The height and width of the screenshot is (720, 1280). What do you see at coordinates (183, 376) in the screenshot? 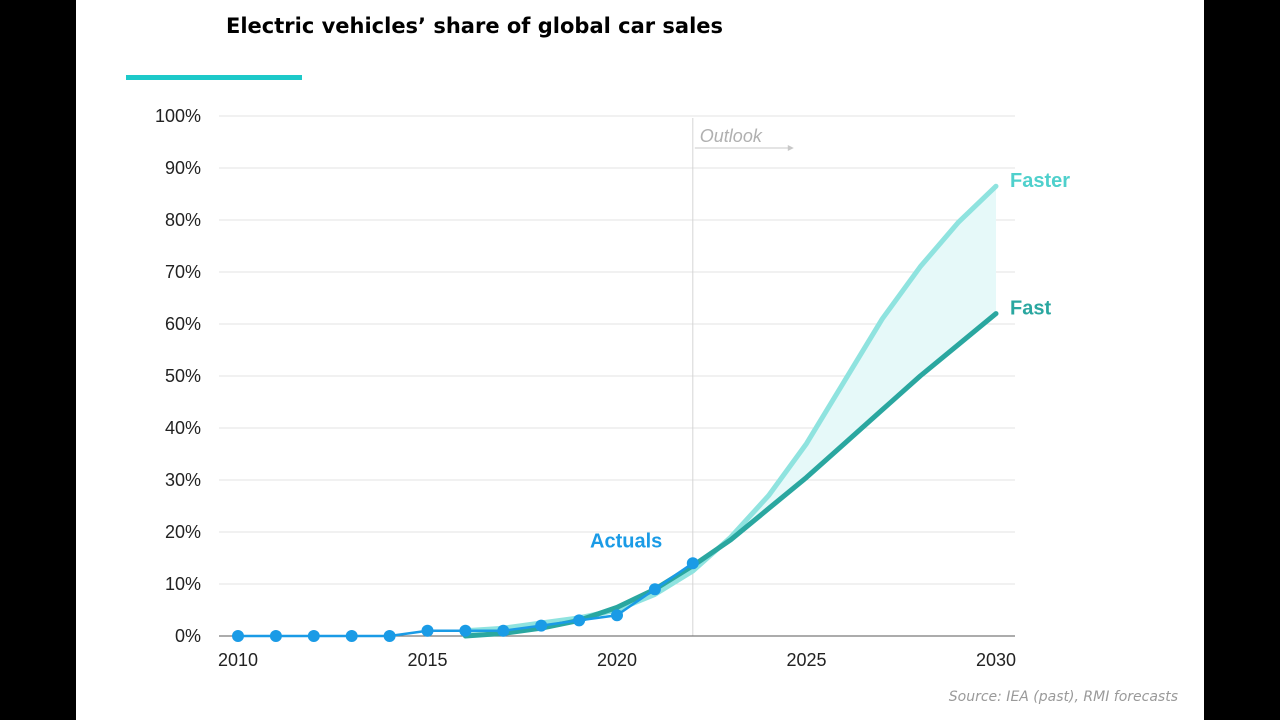
I see `y-tick-label: 50%` at bounding box center [183, 376].